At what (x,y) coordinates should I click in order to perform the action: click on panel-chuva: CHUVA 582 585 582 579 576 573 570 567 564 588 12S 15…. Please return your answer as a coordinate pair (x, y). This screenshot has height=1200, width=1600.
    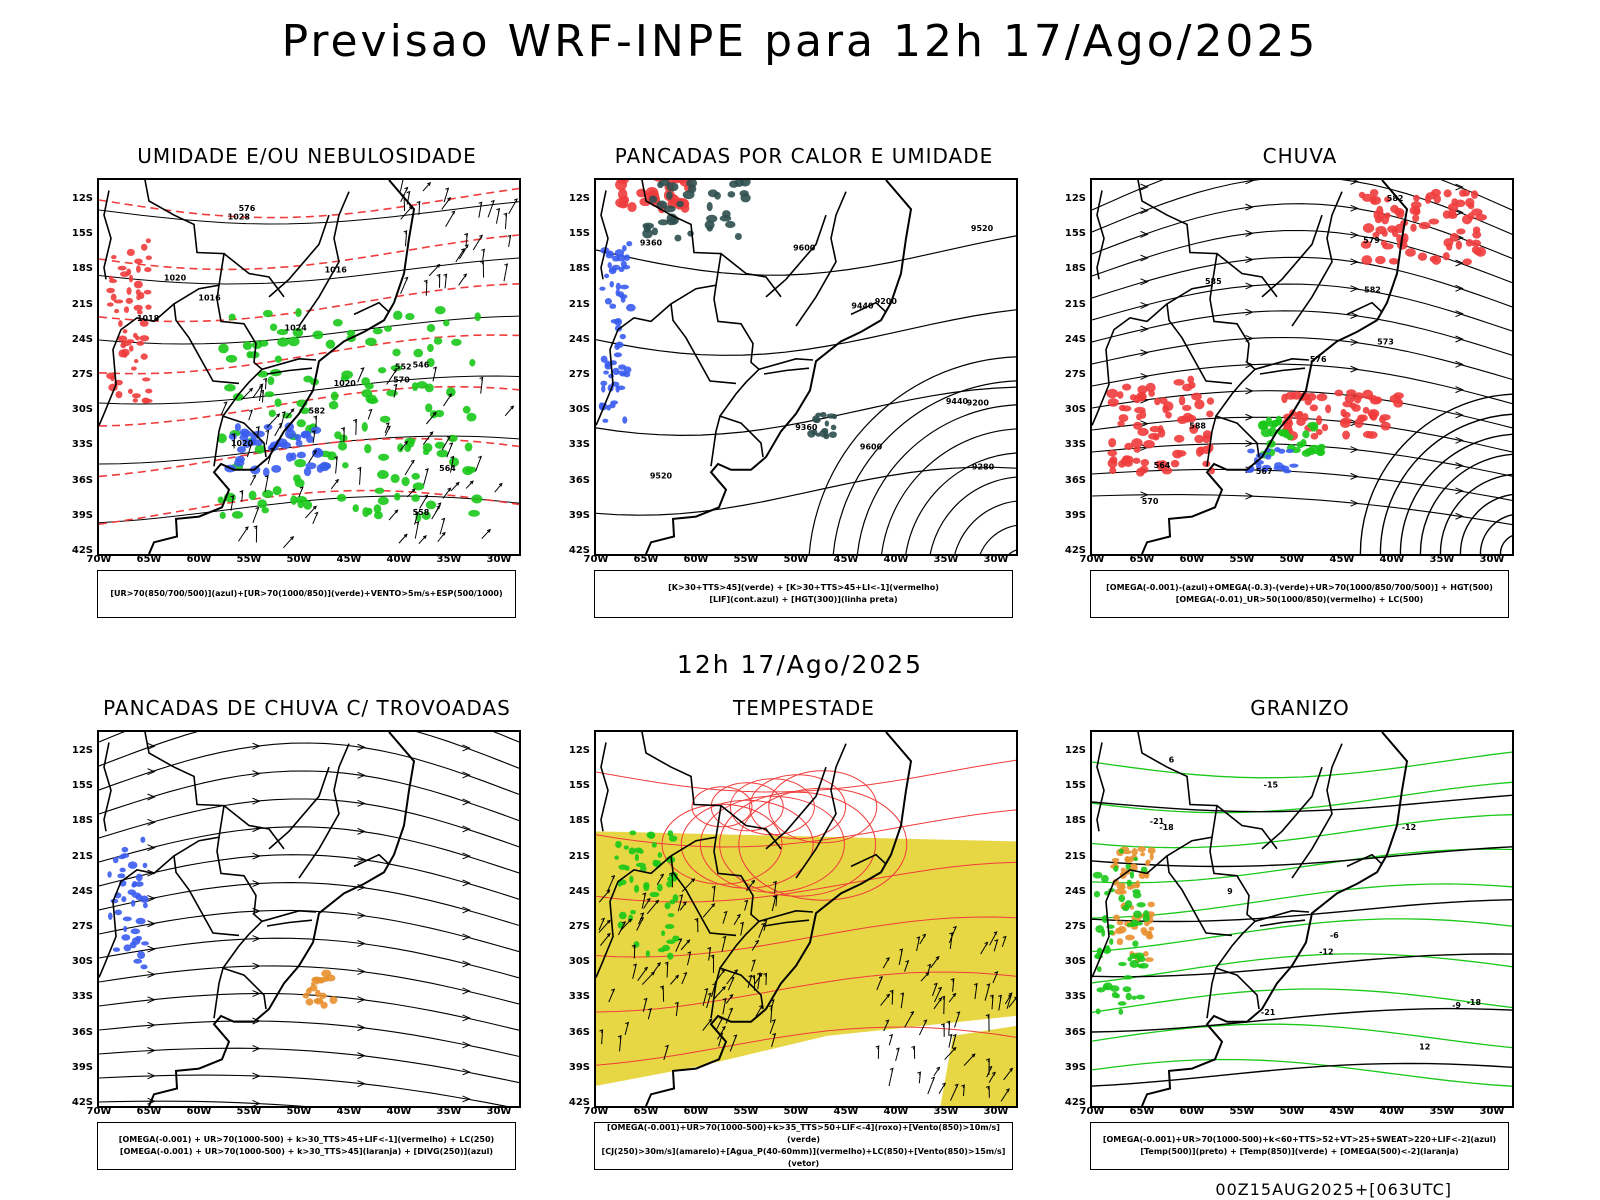
    Looking at the image, I should click on (1289, 381).